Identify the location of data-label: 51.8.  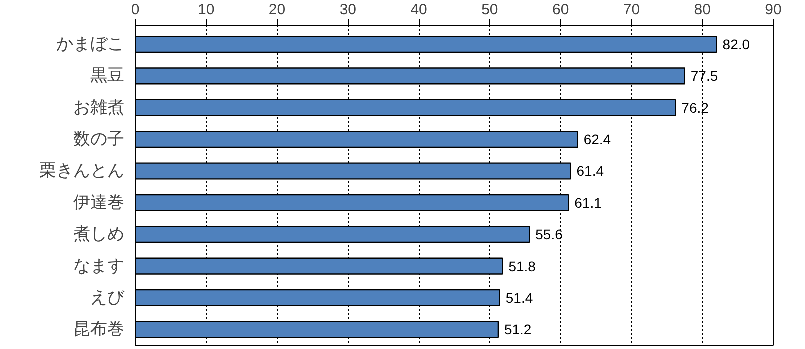
(522, 266).